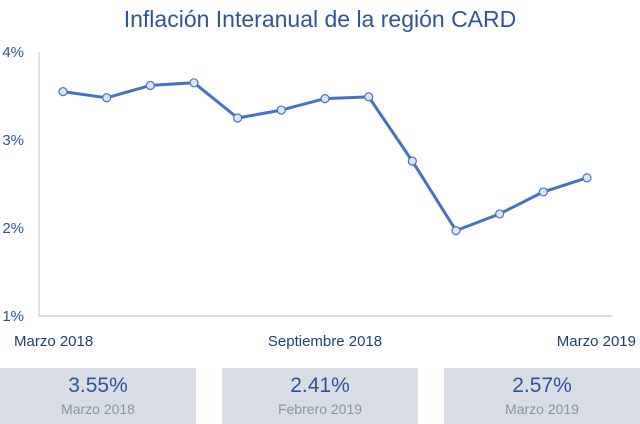 The height and width of the screenshot is (424, 640). Describe the element at coordinates (542, 409) in the screenshot. I see `stat-date: Marzo 2019` at that location.